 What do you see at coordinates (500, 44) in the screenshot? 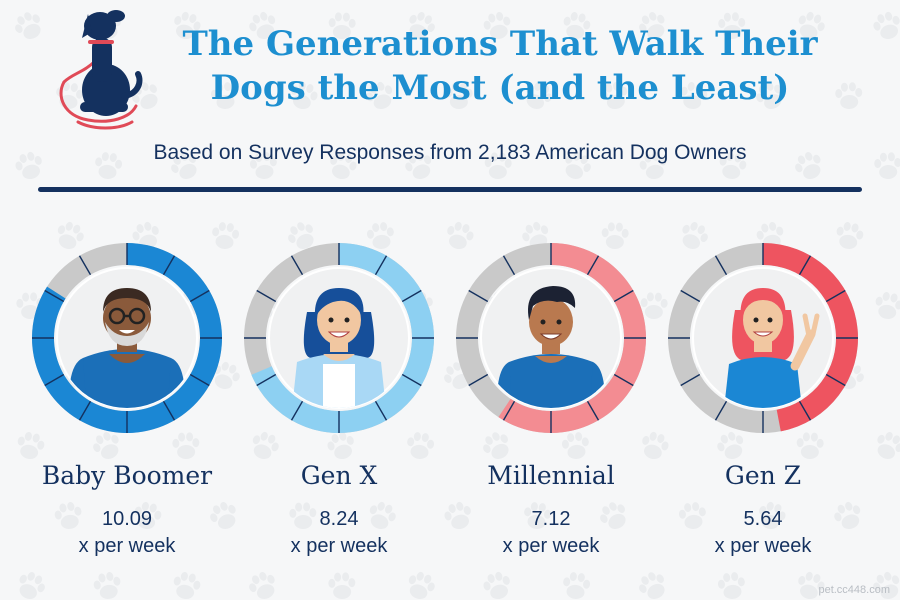
I see `title-line-1: The Generations That Walk Their` at bounding box center [500, 44].